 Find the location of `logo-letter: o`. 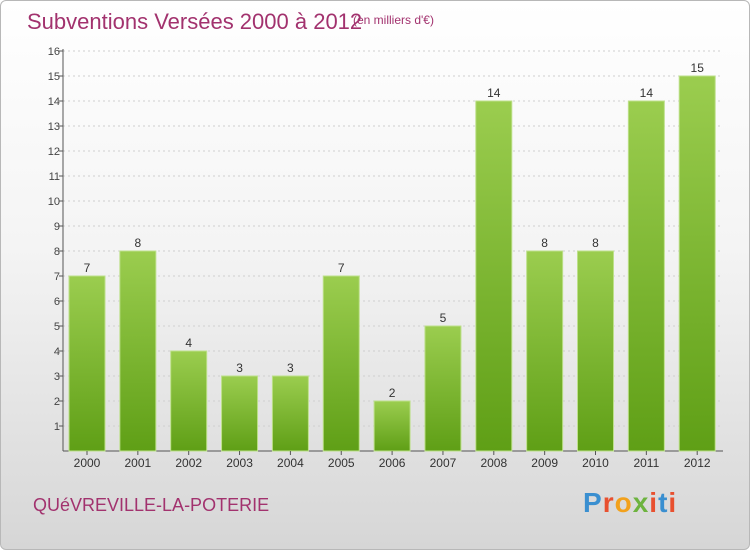

logo-letter: o is located at coordinates (623, 502).